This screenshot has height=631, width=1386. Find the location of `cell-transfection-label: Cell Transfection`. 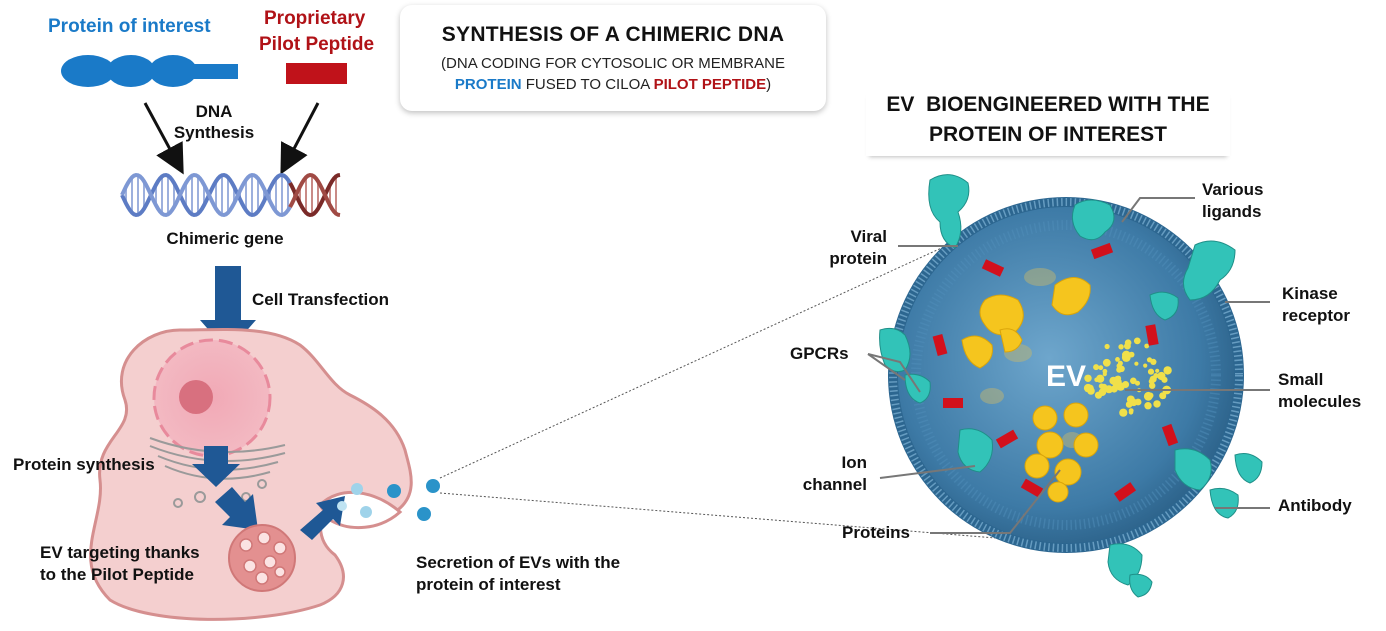

cell-transfection-label: Cell Transfection is located at coordinates (320, 299).